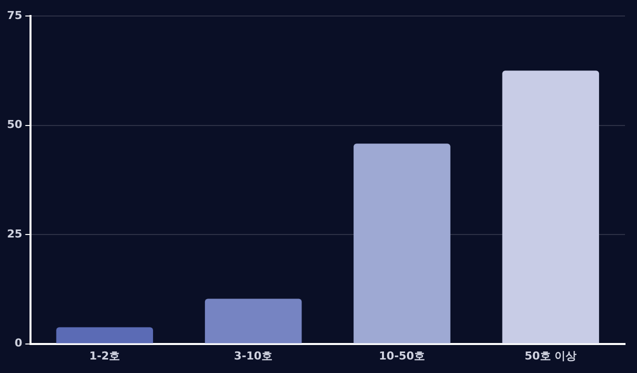 The image size is (637, 373). Describe the element at coordinates (402, 355) in the screenshot. I see `x-tick-label: 10-50호` at that location.